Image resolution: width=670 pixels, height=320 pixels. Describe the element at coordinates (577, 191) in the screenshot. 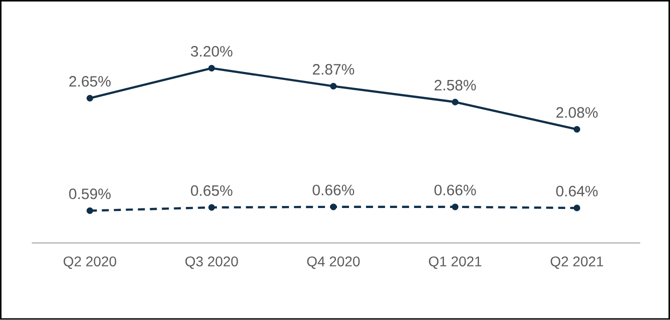

I see `data-label: 0.64%` at that location.